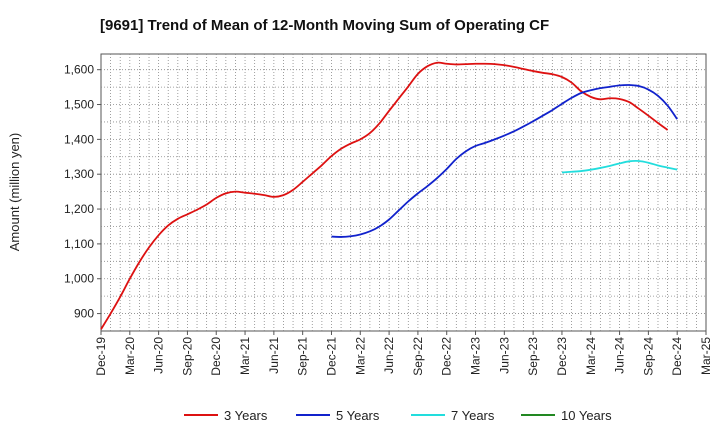 Image resolution: width=720 pixels, height=440 pixels. Describe the element at coordinates (79, 209) in the screenshot. I see `y-tick-label: 1,200` at that location.